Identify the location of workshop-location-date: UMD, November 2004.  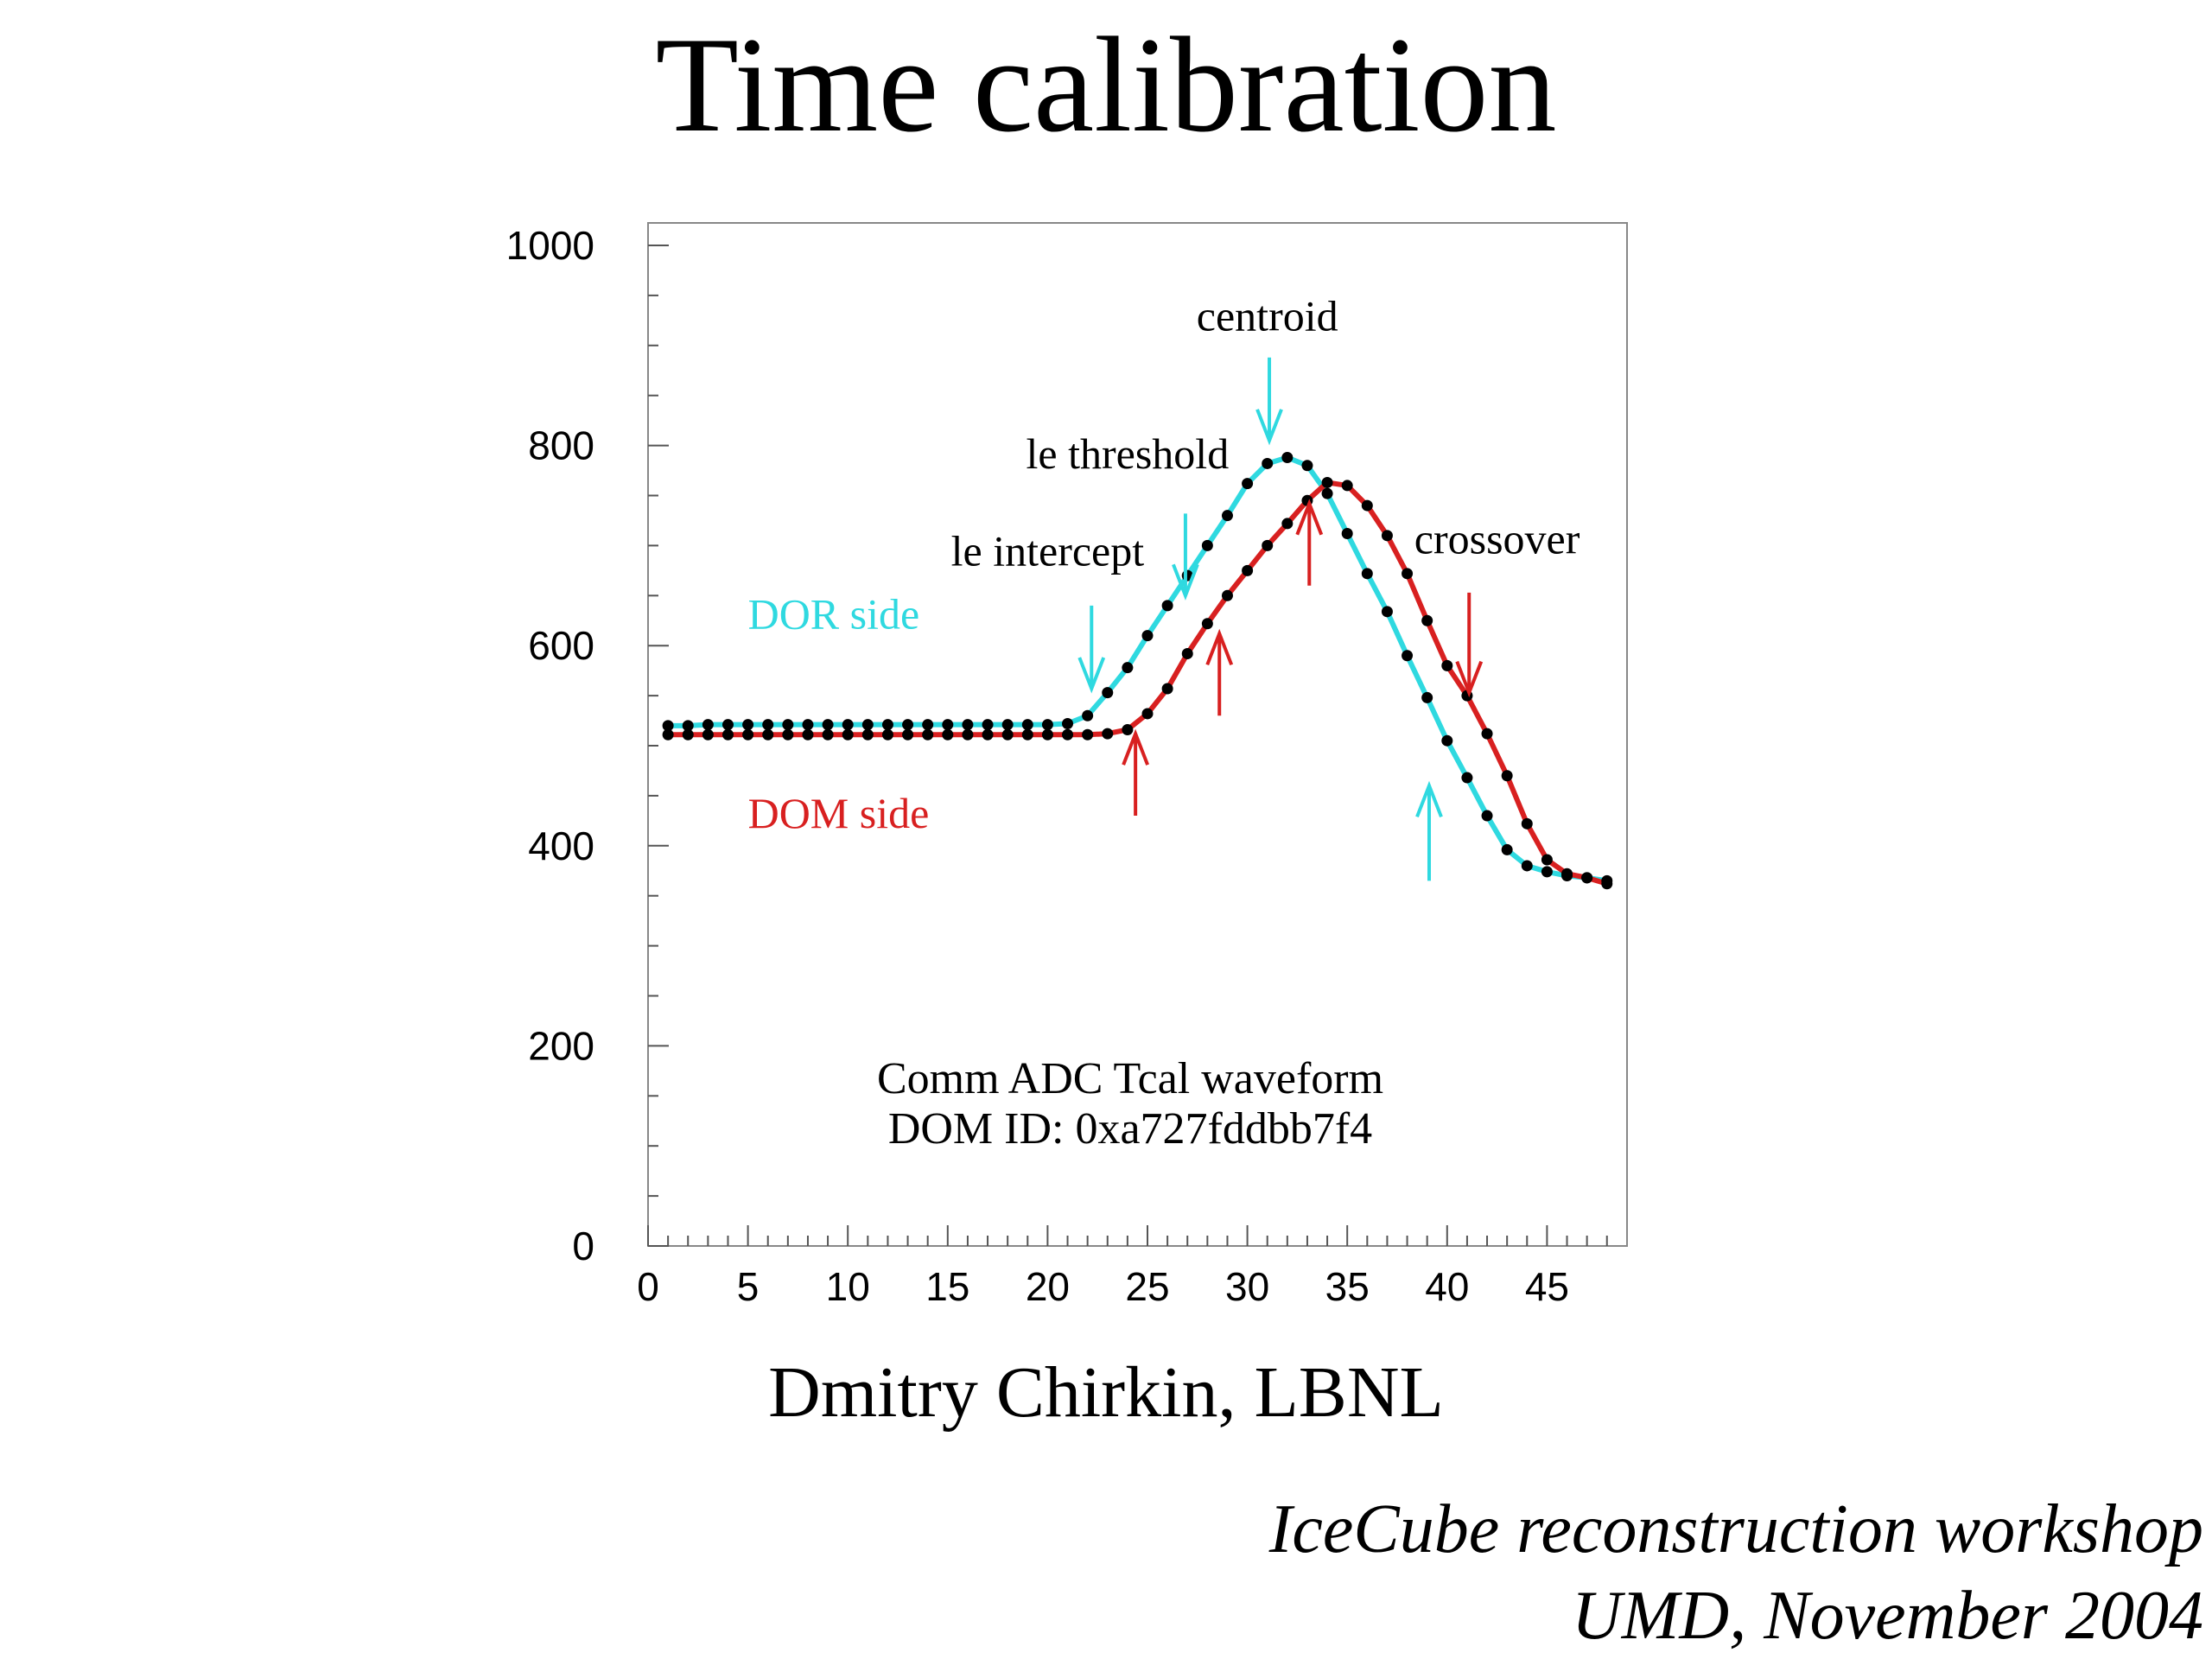
(1887, 1616).